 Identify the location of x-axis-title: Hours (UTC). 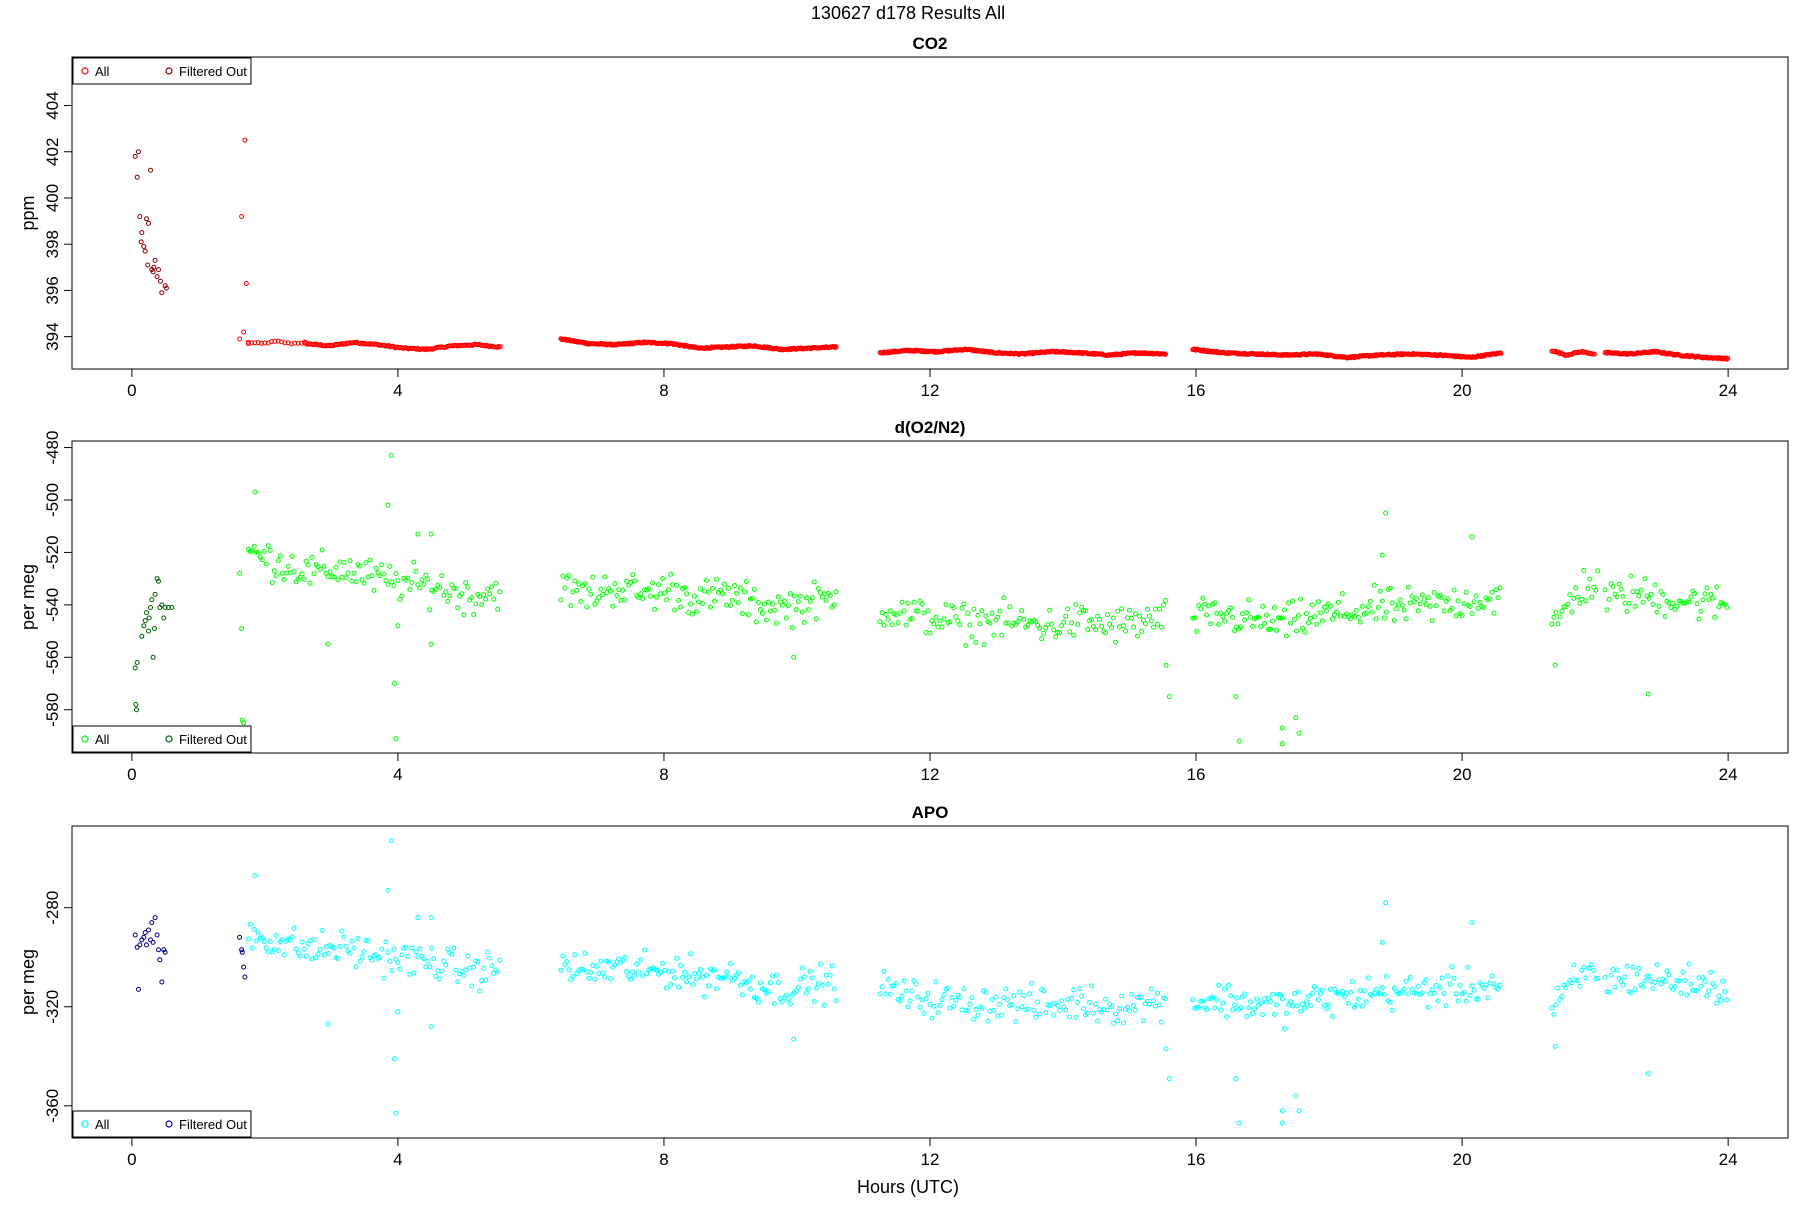
(908, 1187).